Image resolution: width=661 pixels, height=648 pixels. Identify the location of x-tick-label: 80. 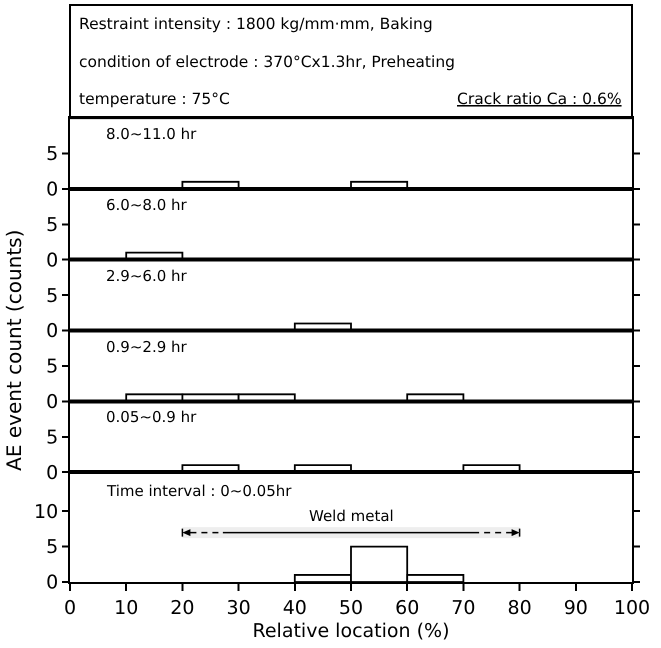
(520, 607).